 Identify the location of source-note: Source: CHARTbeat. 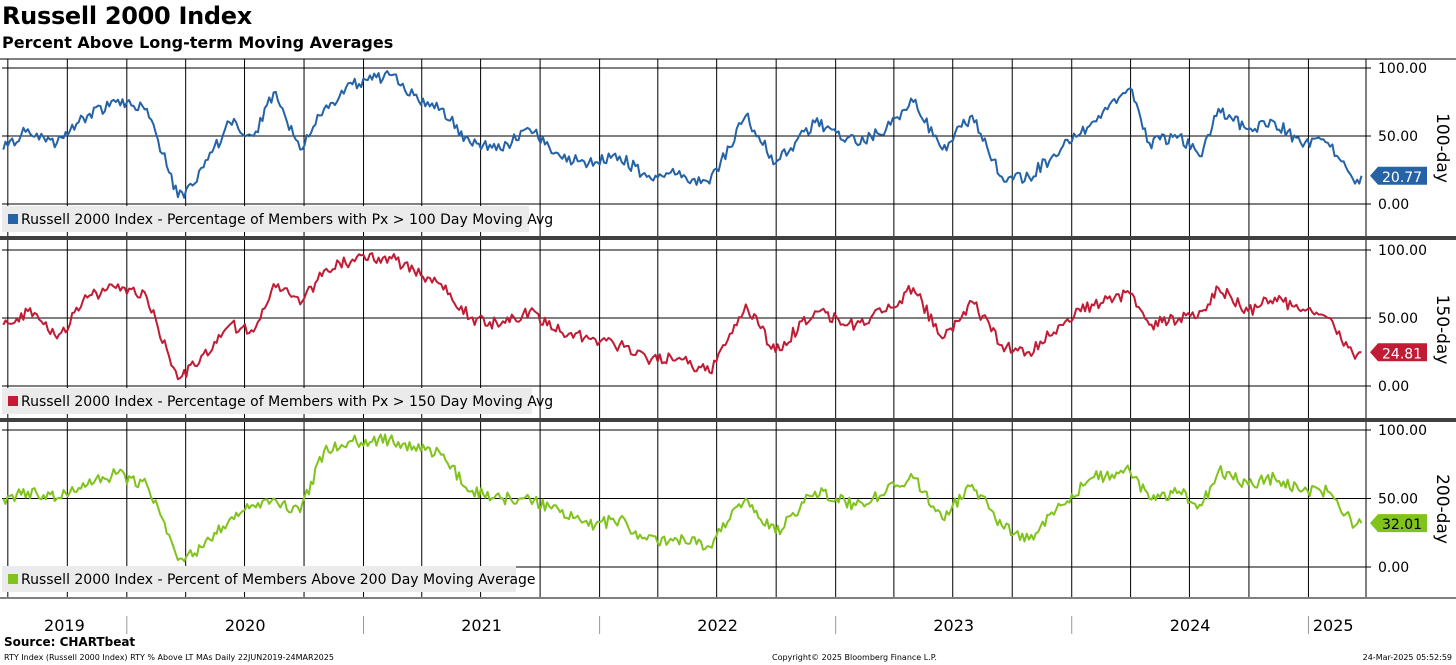
(70, 642).